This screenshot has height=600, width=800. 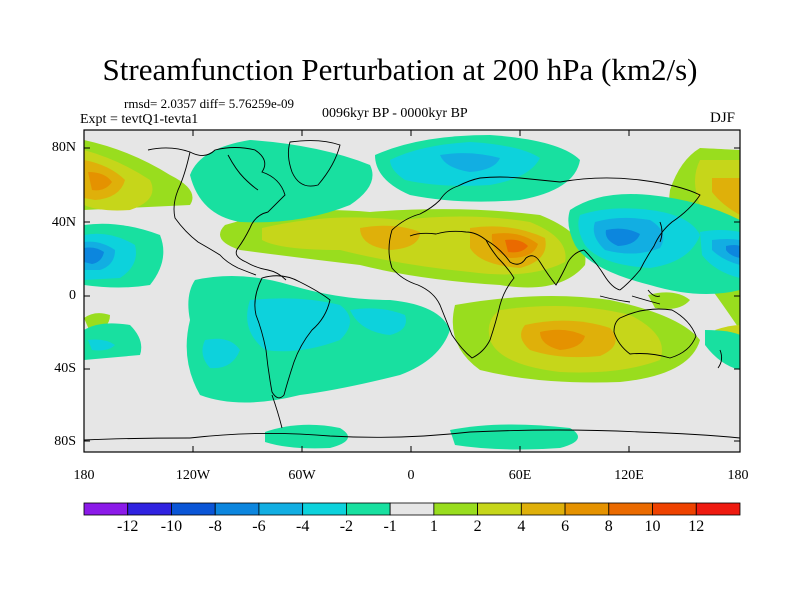 I want to click on colorbar-label: 1, so click(x=433, y=526).